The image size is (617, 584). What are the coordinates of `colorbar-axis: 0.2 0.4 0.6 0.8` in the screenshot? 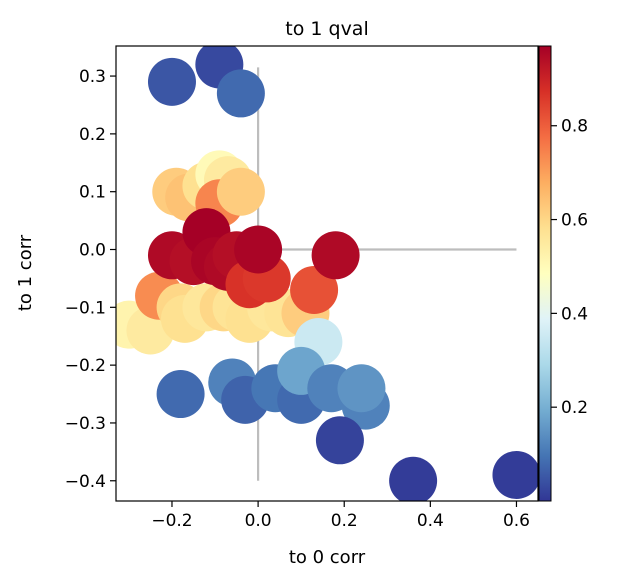 It's located at (569, 267).